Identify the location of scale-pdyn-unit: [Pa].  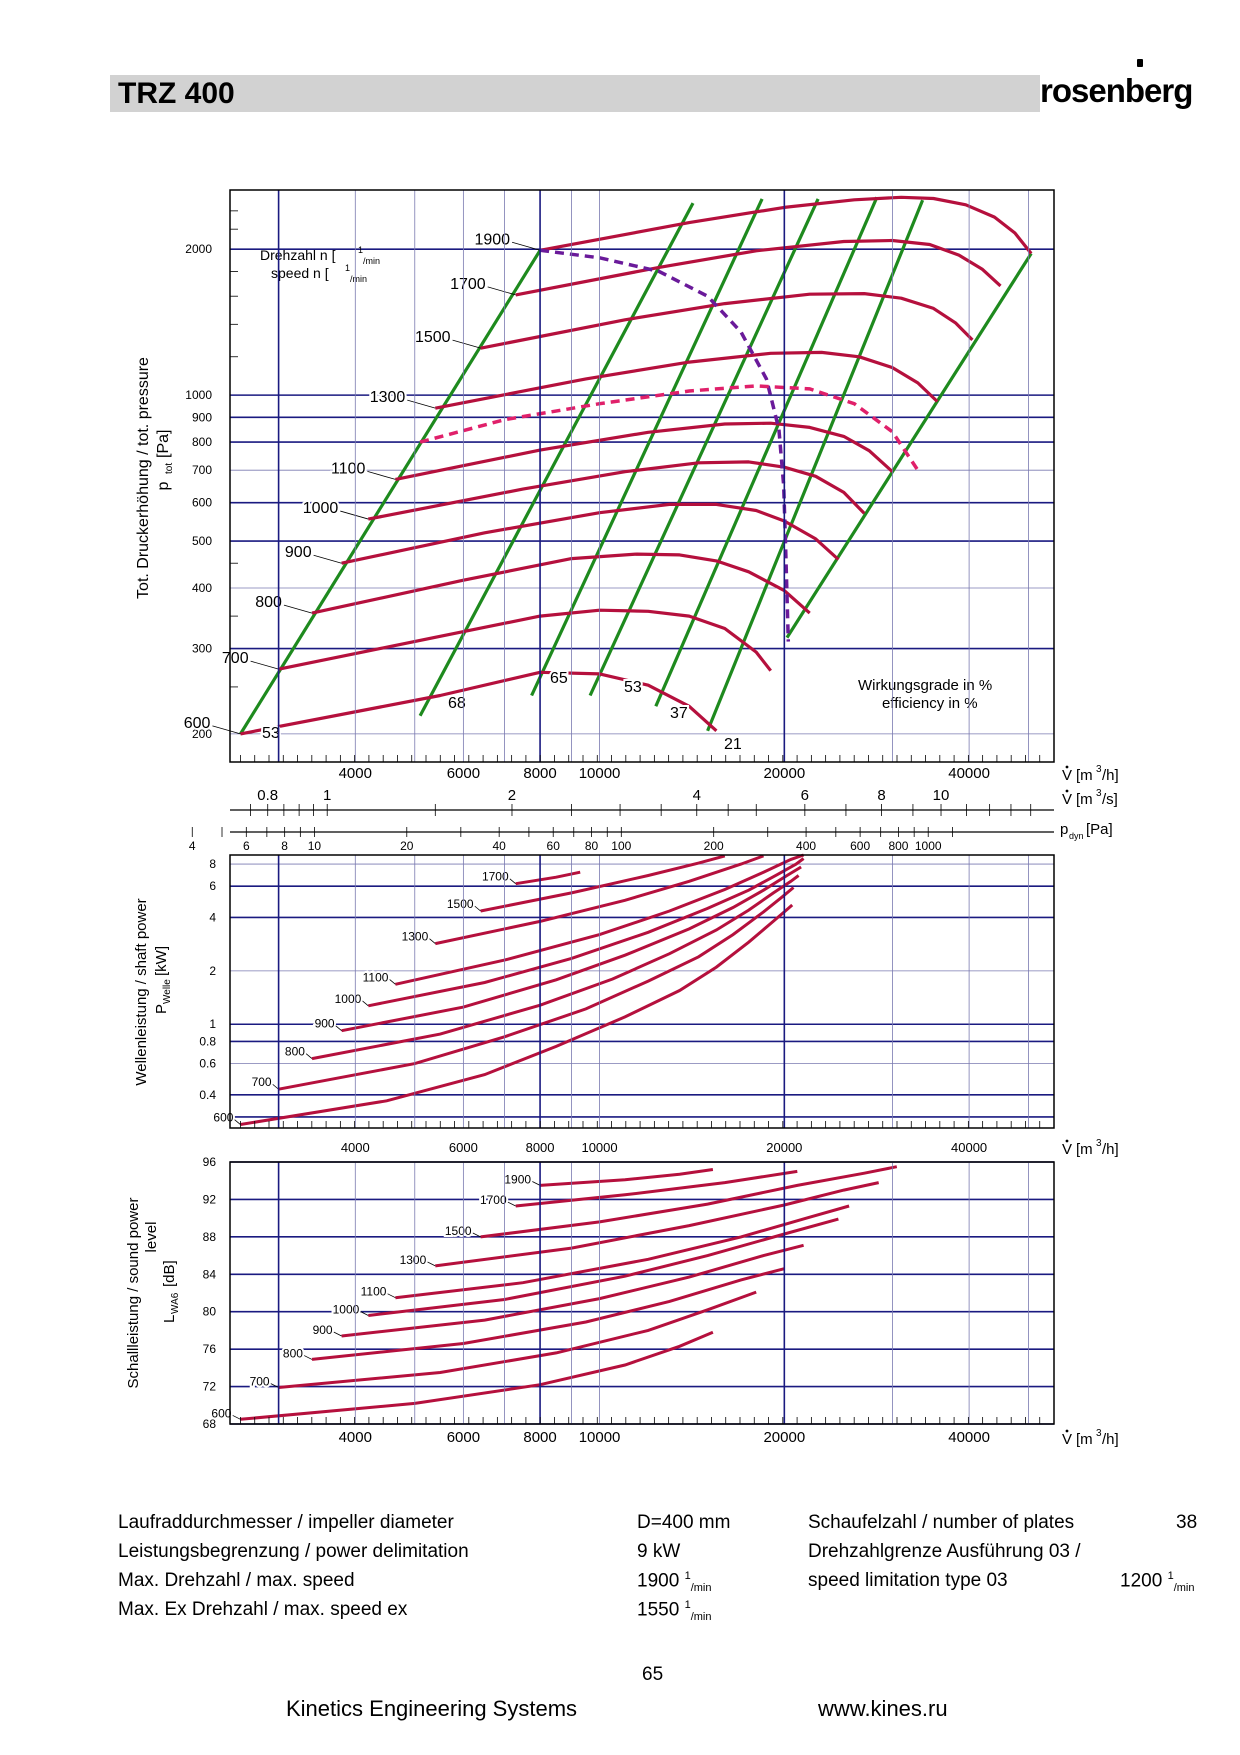
(1099, 829).